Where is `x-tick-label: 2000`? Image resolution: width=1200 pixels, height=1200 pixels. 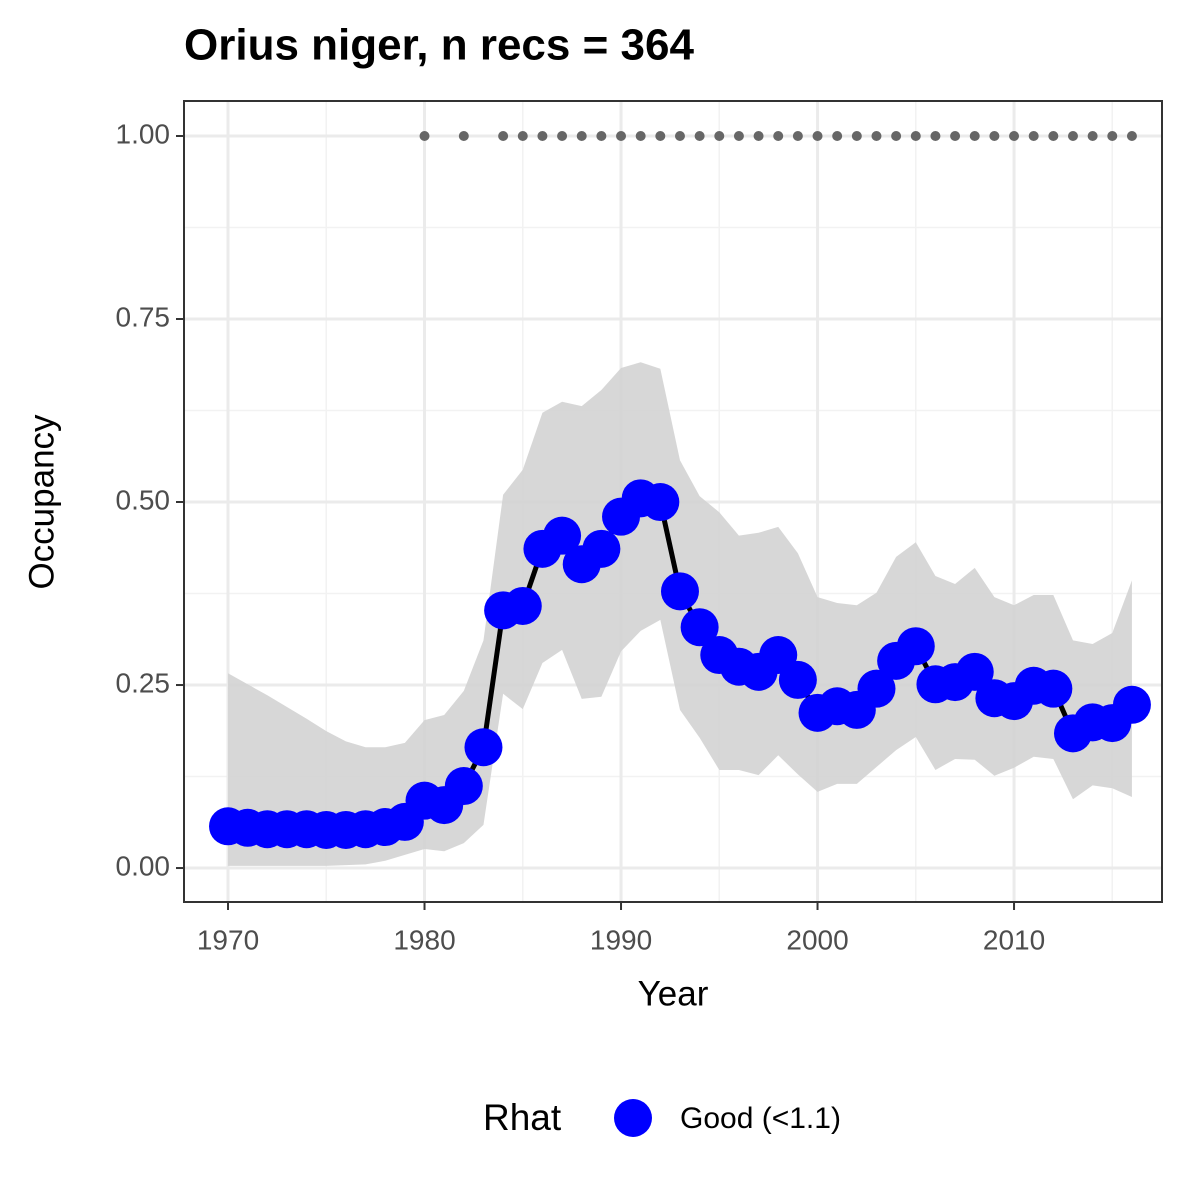 x-tick-label: 2000 is located at coordinates (817, 939).